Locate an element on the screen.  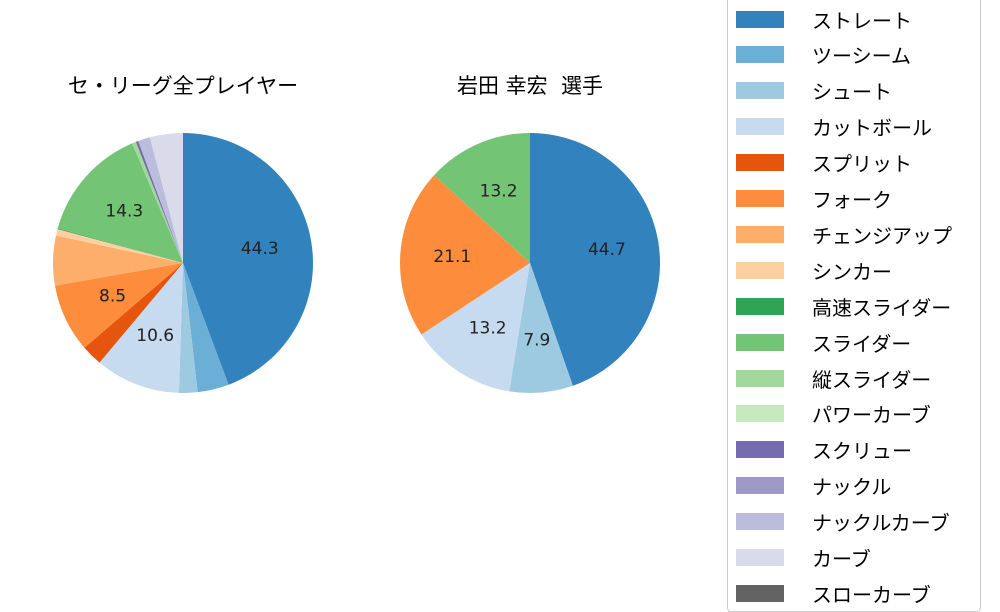
legend-item: カーブ is located at coordinates (803, 558).